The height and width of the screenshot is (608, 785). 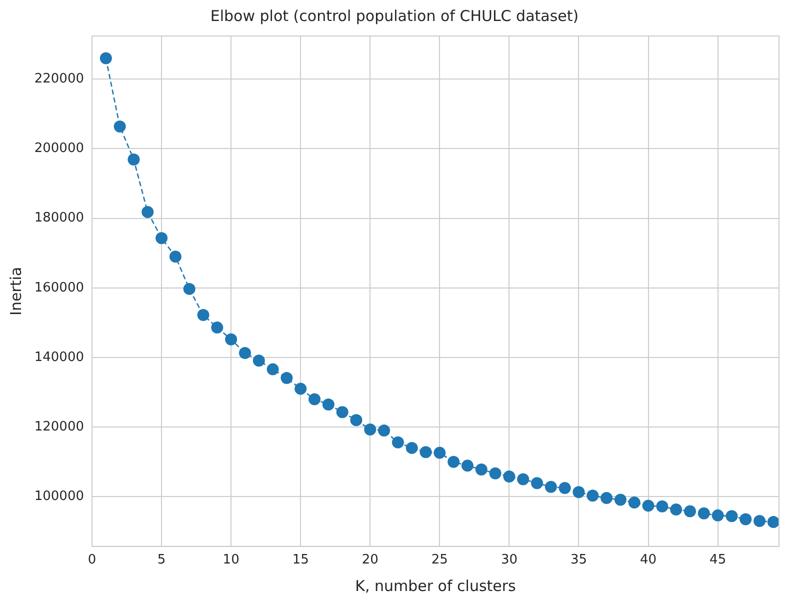 I want to click on x-tick-label: 5, so click(x=161, y=560).